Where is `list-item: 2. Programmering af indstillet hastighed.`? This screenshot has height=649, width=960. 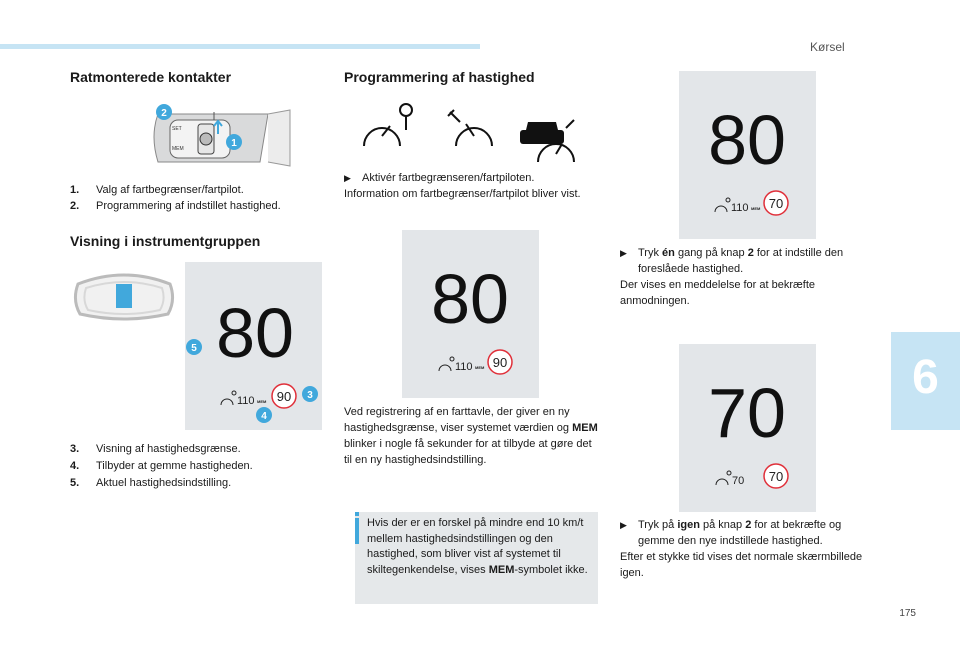
list-item: 2. Programmering af indstillet hastighed. is located at coordinates (195, 206).